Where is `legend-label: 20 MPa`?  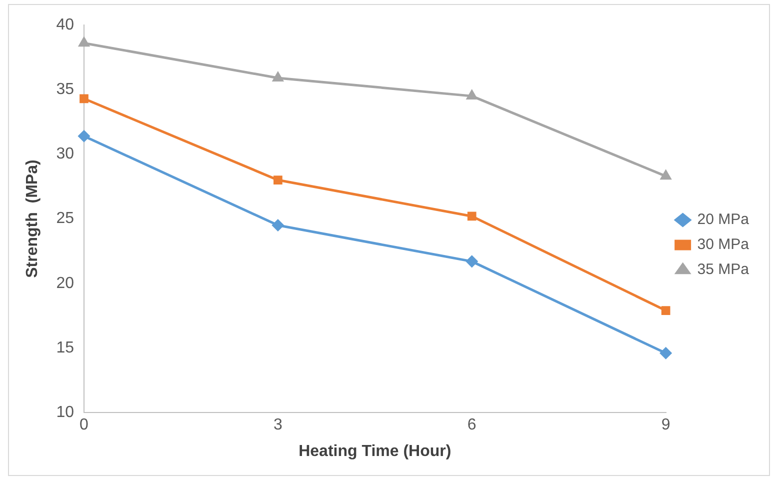 legend-label: 20 MPa is located at coordinates (723, 219).